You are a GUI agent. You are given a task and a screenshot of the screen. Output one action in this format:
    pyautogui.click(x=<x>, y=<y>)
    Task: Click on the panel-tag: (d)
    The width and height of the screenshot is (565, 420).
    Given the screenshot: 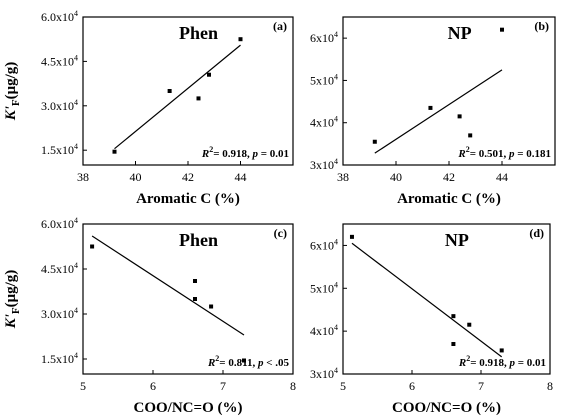 What is the action you would take?
    pyautogui.click(x=536, y=233)
    